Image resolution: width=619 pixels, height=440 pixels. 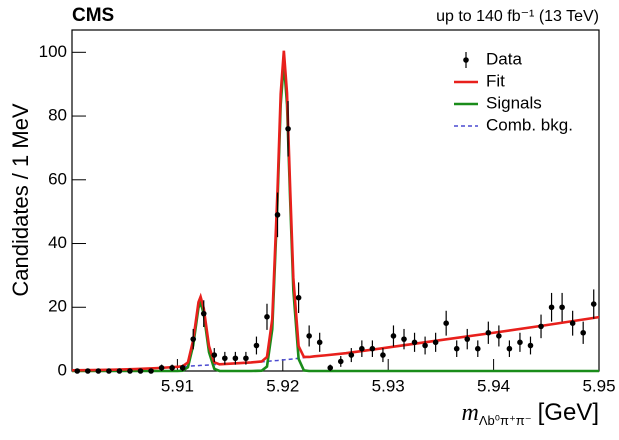 I want to click on y-tick-label: 0, so click(x=62, y=369).